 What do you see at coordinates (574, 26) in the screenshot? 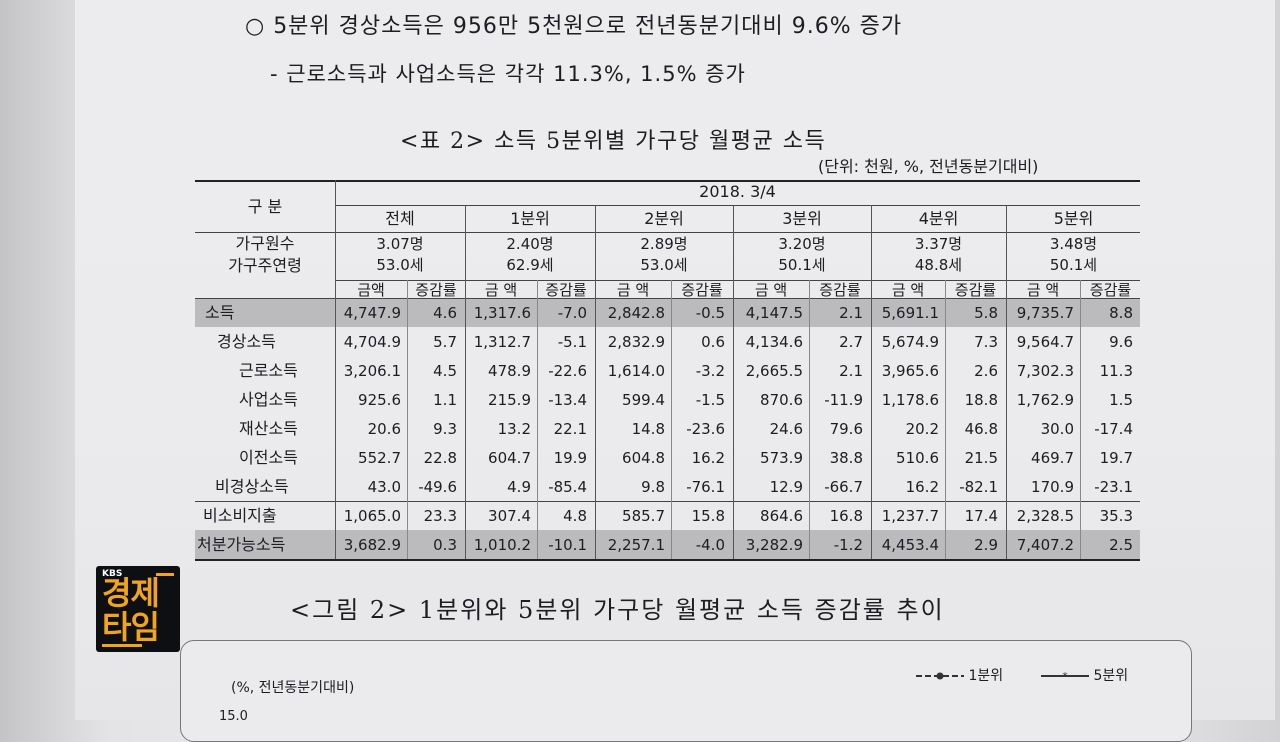
I see `summary-bullet: ○ 5분위 경상소득은 956만 5천원으로 전년동분기대비 9.6% 증가` at bounding box center [574, 26].